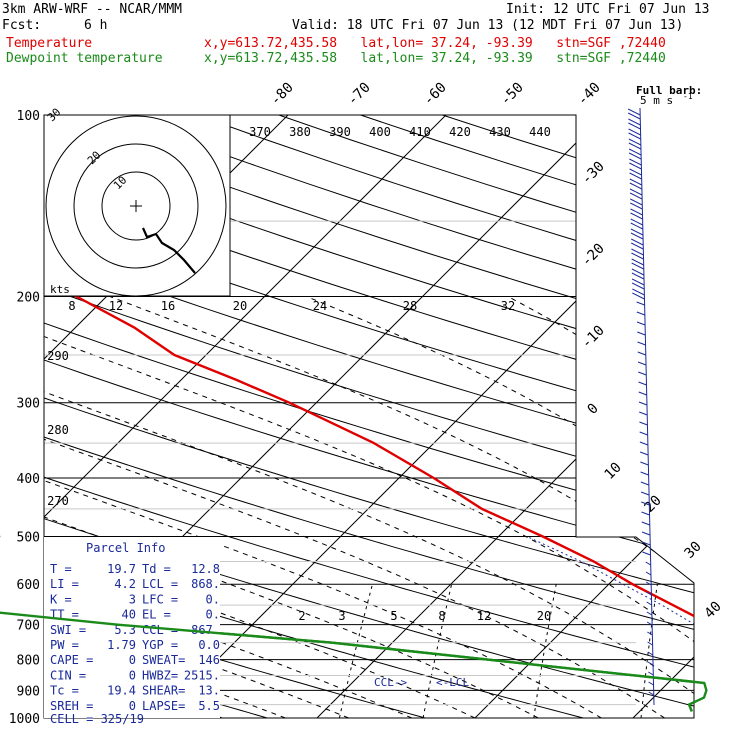 Image resolution: width=740 pixels, height=740 pixels. What do you see at coordinates (132, 627) in the screenshot?
I see `parcel-info-panel` at bounding box center [132, 627].